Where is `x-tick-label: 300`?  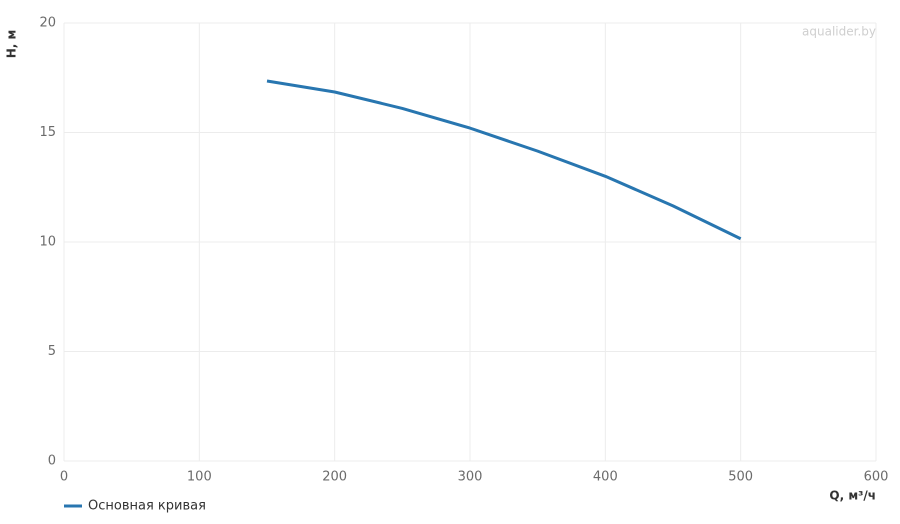
x-tick-label: 300 is located at coordinates (470, 477).